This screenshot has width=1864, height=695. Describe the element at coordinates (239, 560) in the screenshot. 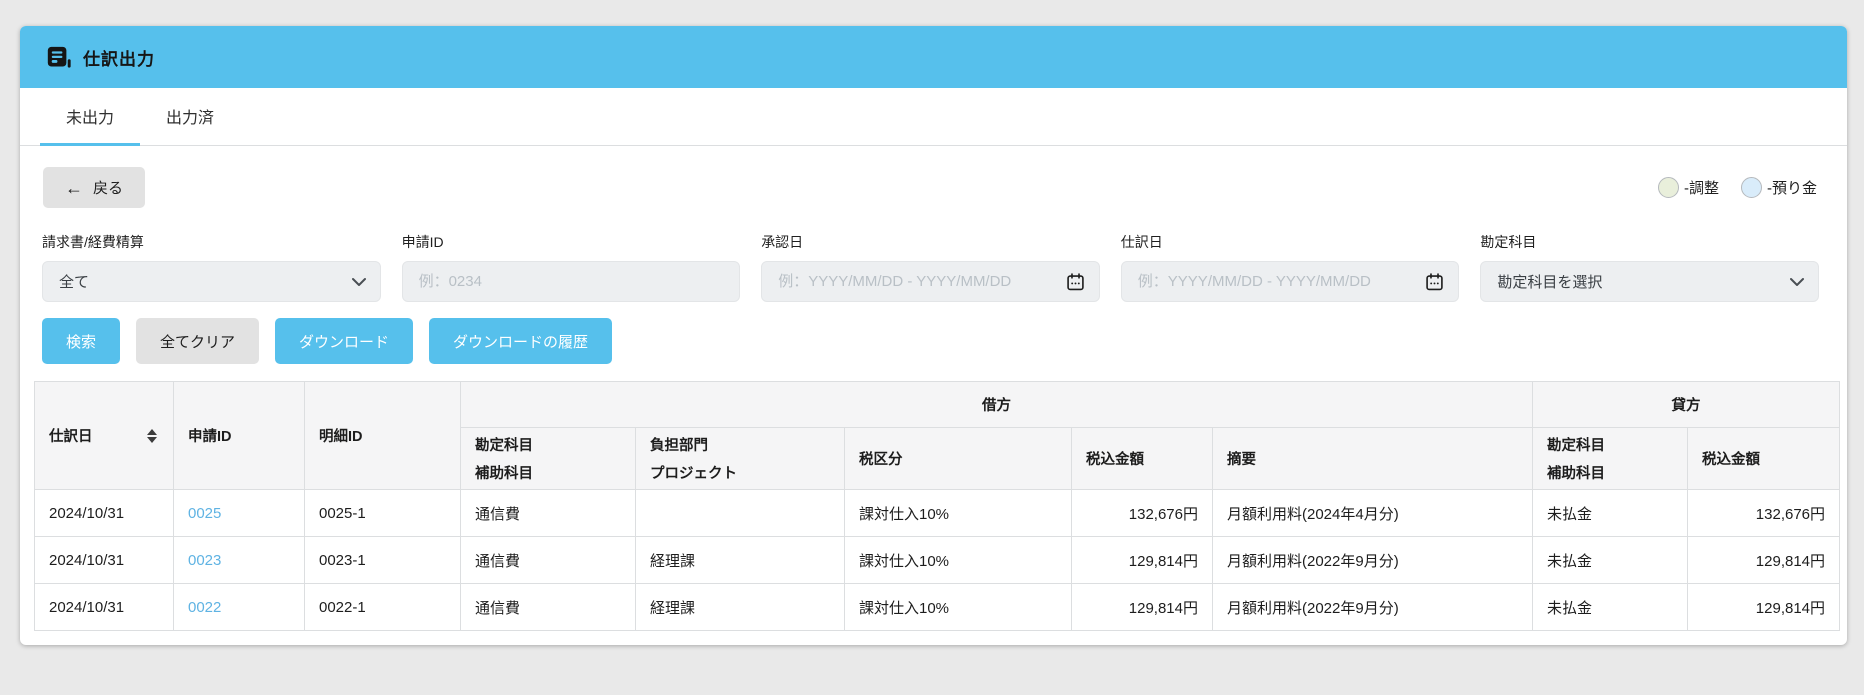

I see `cell-application-id: 0023` at that location.